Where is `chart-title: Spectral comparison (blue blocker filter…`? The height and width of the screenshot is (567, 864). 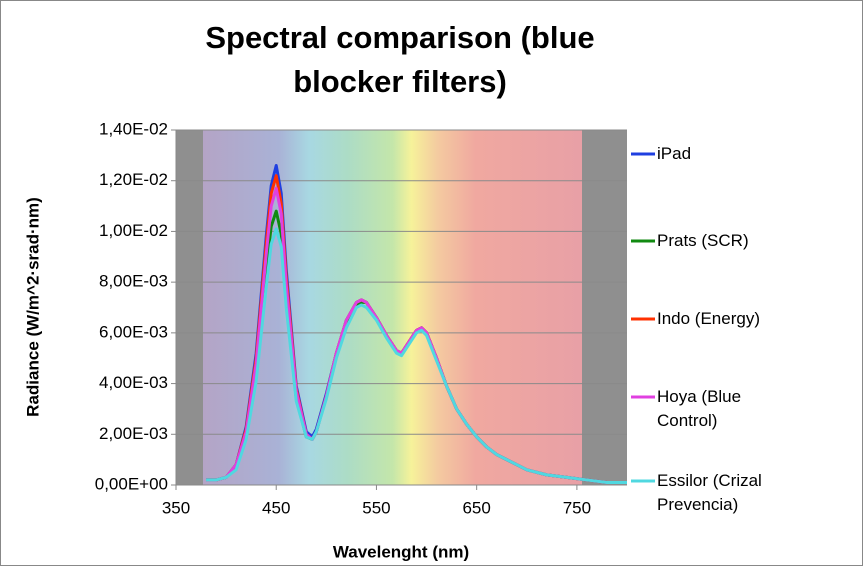 chart-title: Spectral comparison (blue blocker filter… is located at coordinates (400, 59).